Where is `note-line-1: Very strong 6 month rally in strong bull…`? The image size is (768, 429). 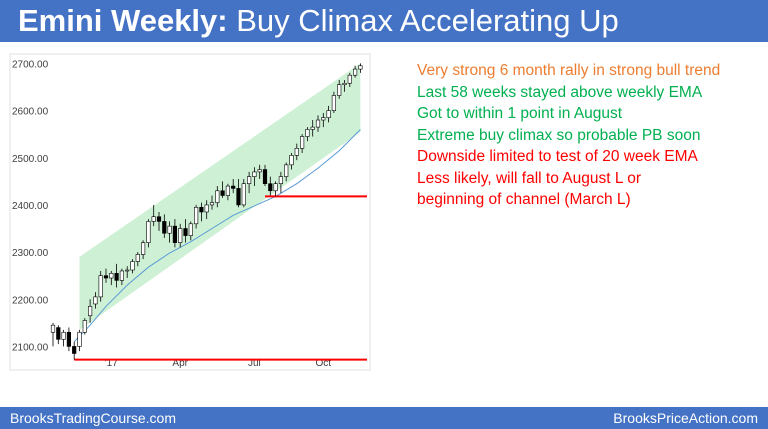 note-line-1: Very strong 6 month rally in strong bull… is located at coordinates (569, 70).